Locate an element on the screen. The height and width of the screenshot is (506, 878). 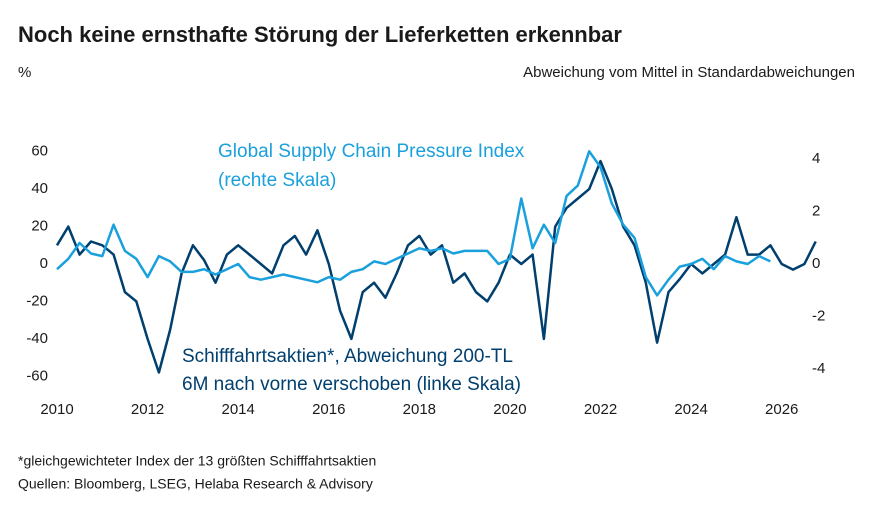
y-tick-label: 0 is located at coordinates (44, 263).